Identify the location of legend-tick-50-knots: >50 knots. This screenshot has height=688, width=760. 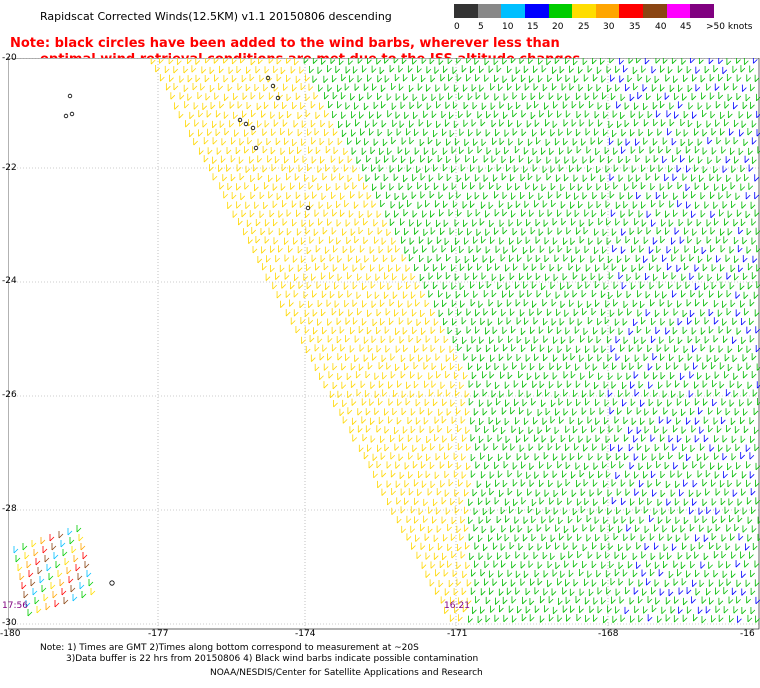
(729, 27).